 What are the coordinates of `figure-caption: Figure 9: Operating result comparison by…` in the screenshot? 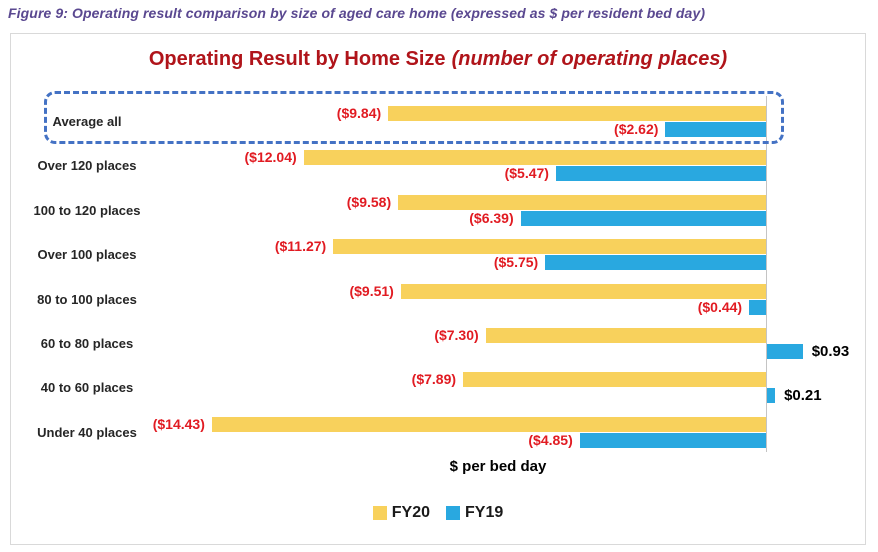 It's located at (357, 13).